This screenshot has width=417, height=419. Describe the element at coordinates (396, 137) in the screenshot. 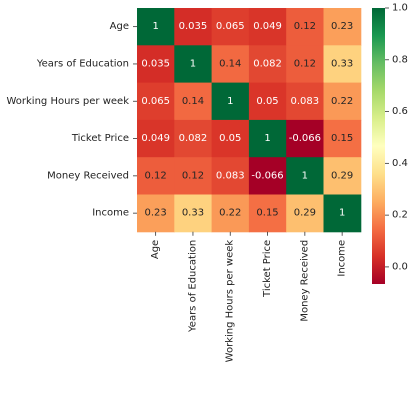

I see `colorbar-ticks: 0.0 0.2 0.4 0.6 0.8 1.0` at that location.